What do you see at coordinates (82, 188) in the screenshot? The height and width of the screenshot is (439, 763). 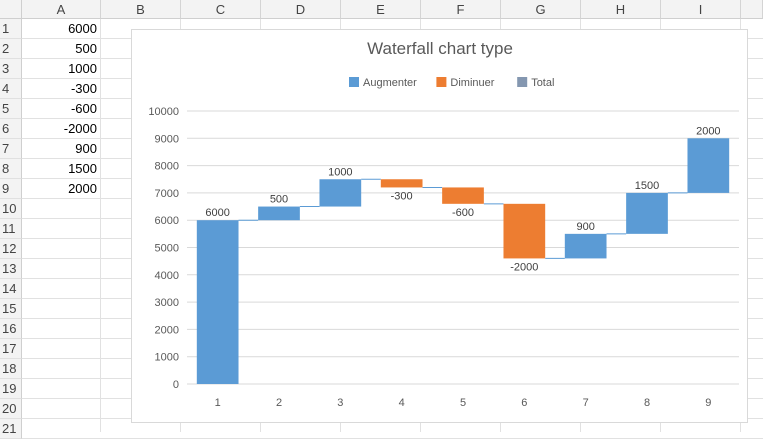 I see `cell-a9: 2000` at bounding box center [82, 188].